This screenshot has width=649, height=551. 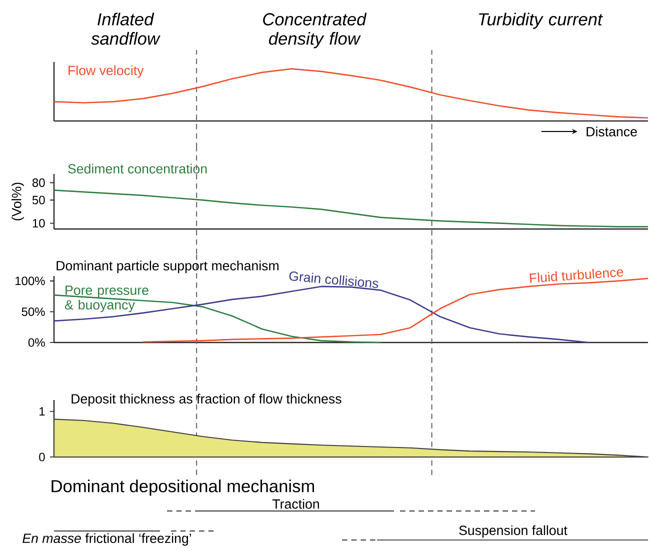 What do you see at coordinates (33, 311) in the screenshot?
I see `y-tick-label: 50%` at bounding box center [33, 311].